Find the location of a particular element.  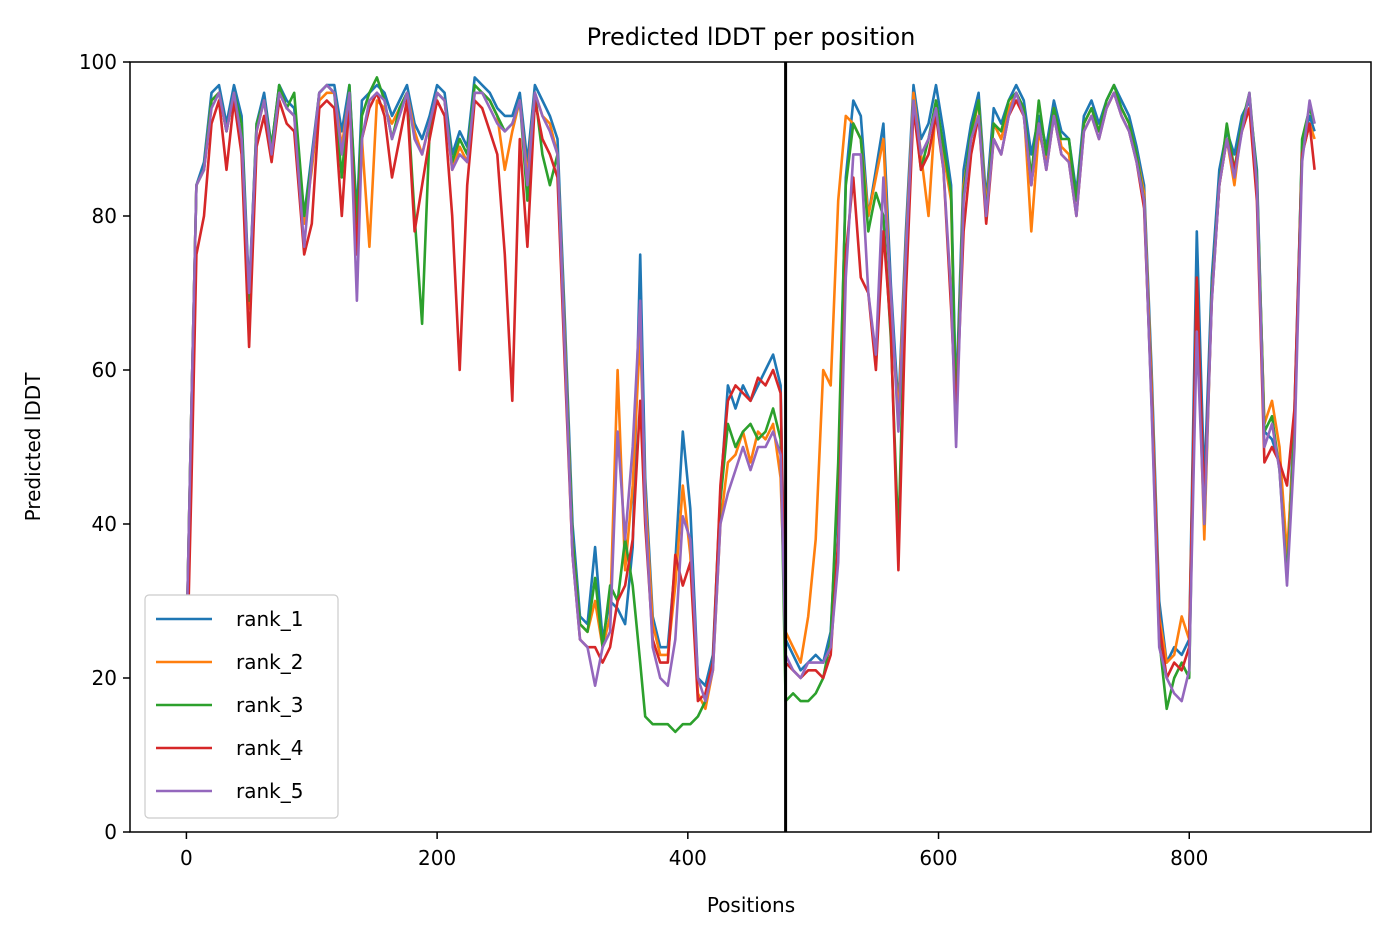

x-tick-label: 800 is located at coordinates (1189, 858).